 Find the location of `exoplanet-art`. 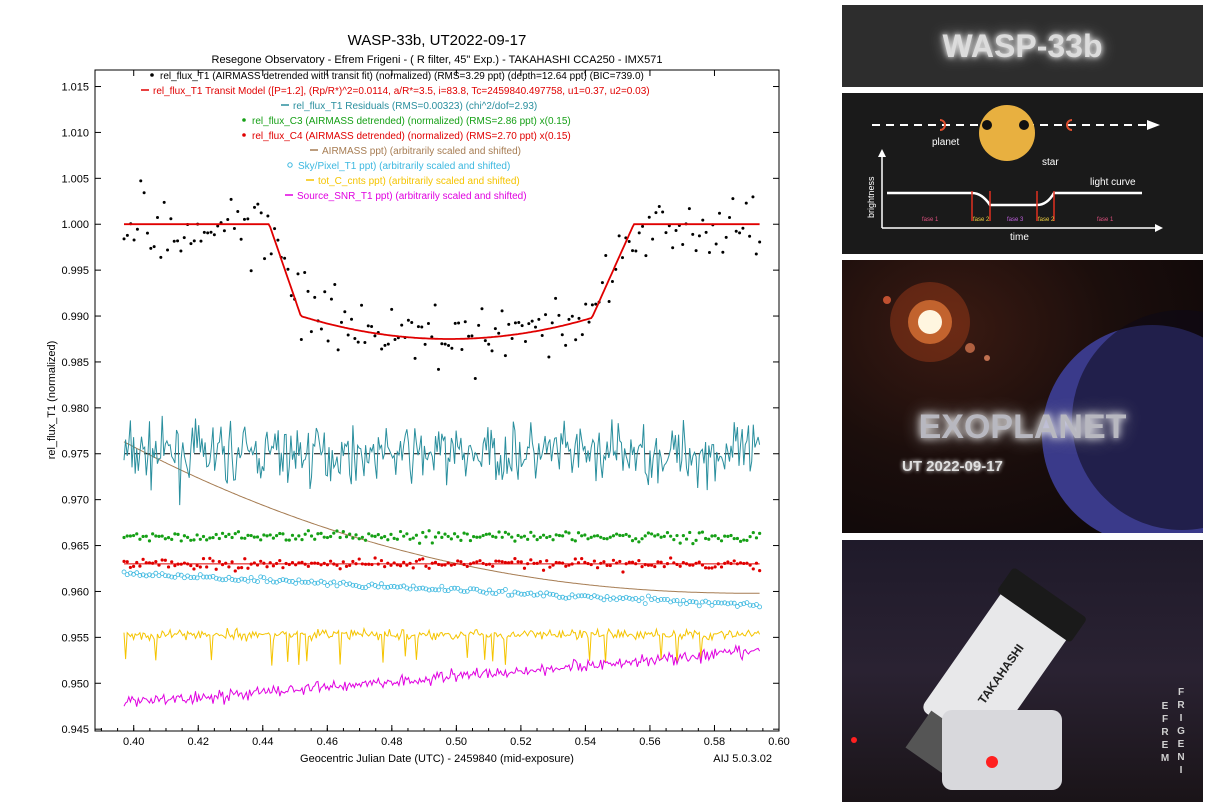

exoplanet-art is located at coordinates (1043, 407).